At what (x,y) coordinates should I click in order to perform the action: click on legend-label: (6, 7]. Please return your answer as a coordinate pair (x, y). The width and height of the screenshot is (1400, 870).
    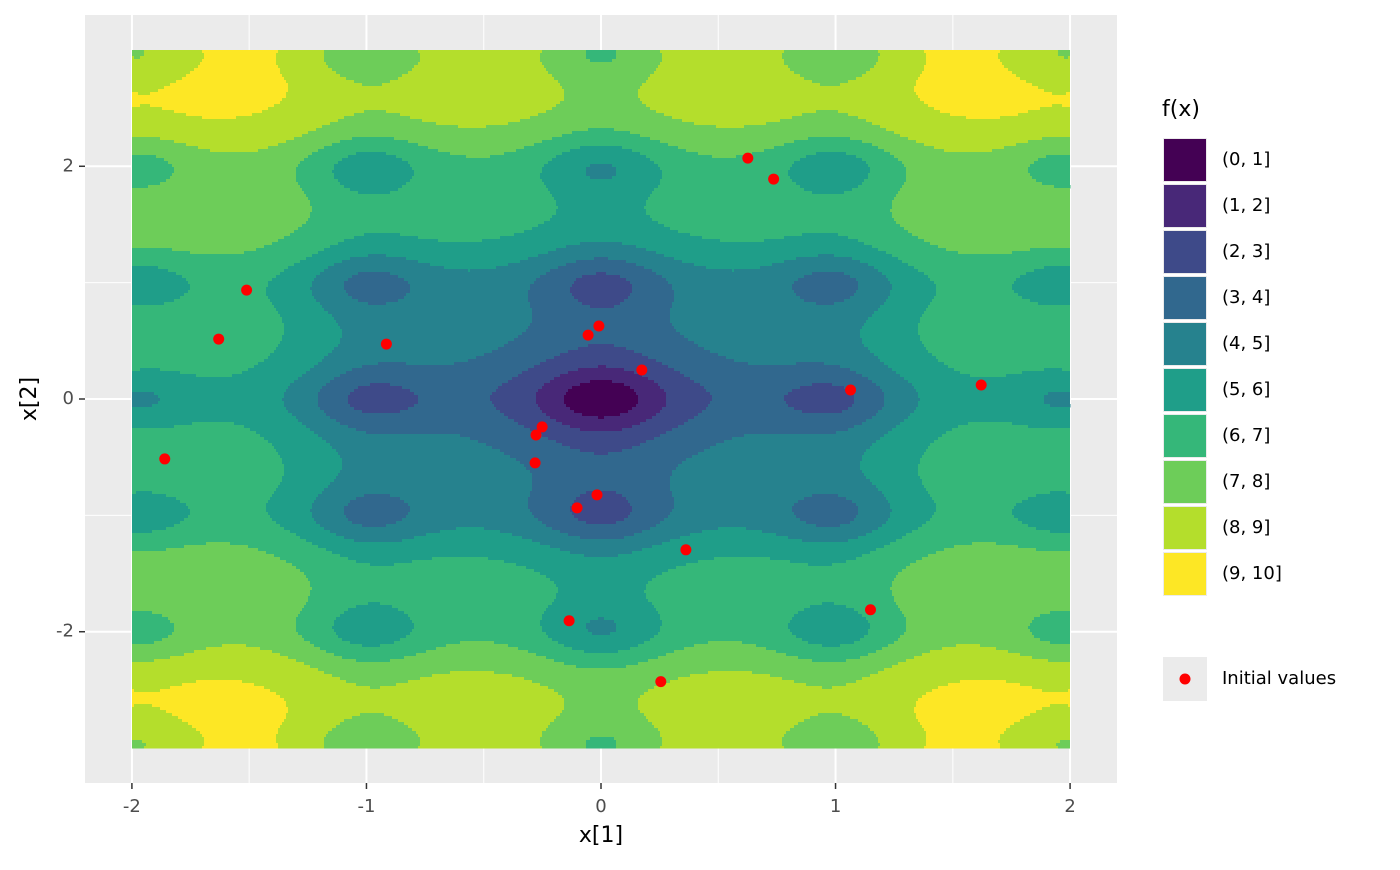
    Looking at the image, I should click on (1246, 435).